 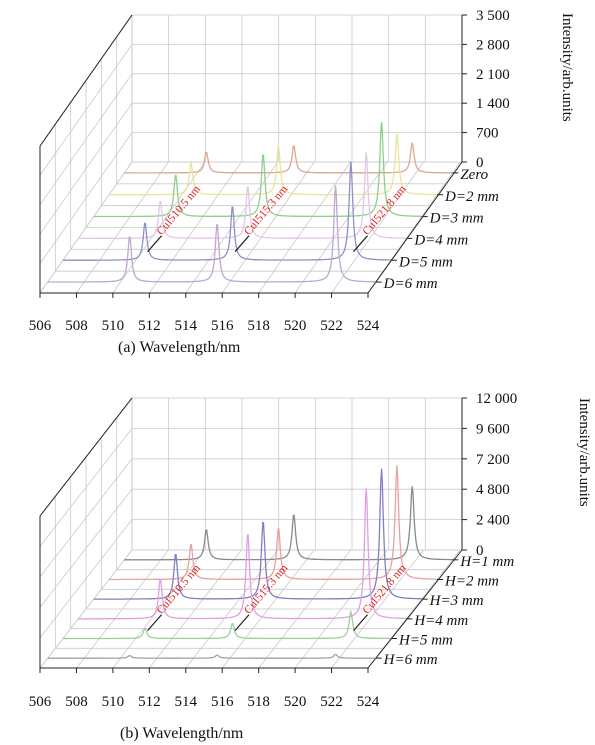 What do you see at coordinates (410, 660) in the screenshot?
I see `depth-tick-label: H=6 mm` at bounding box center [410, 660].